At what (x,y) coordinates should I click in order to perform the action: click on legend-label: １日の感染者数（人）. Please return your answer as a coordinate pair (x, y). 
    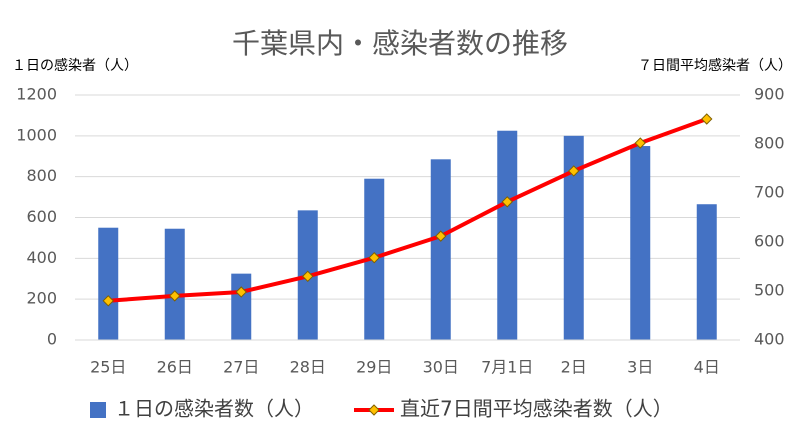
    Looking at the image, I should click on (214, 409).